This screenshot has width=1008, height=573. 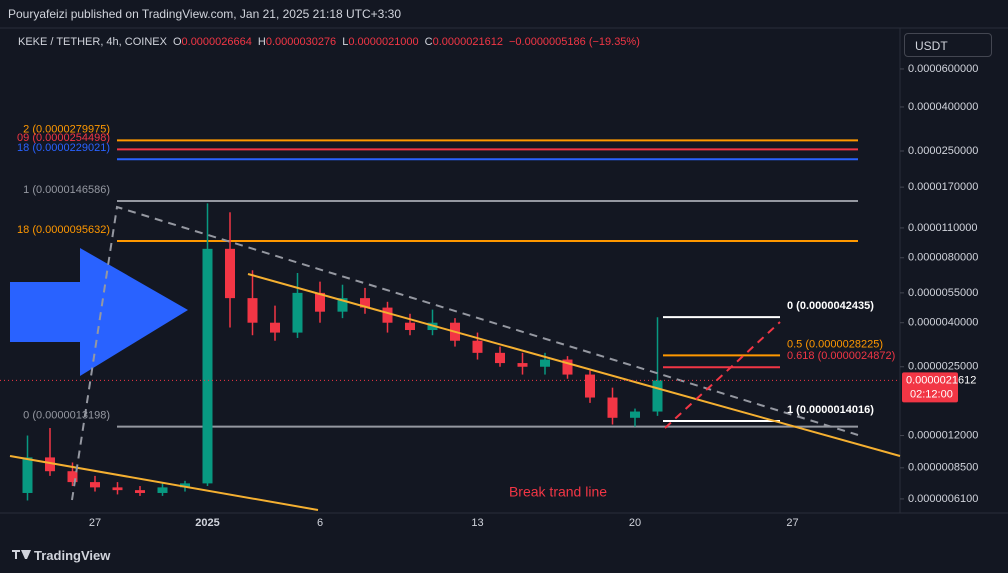 I want to click on ohlc-key: L, so click(x=345, y=42).